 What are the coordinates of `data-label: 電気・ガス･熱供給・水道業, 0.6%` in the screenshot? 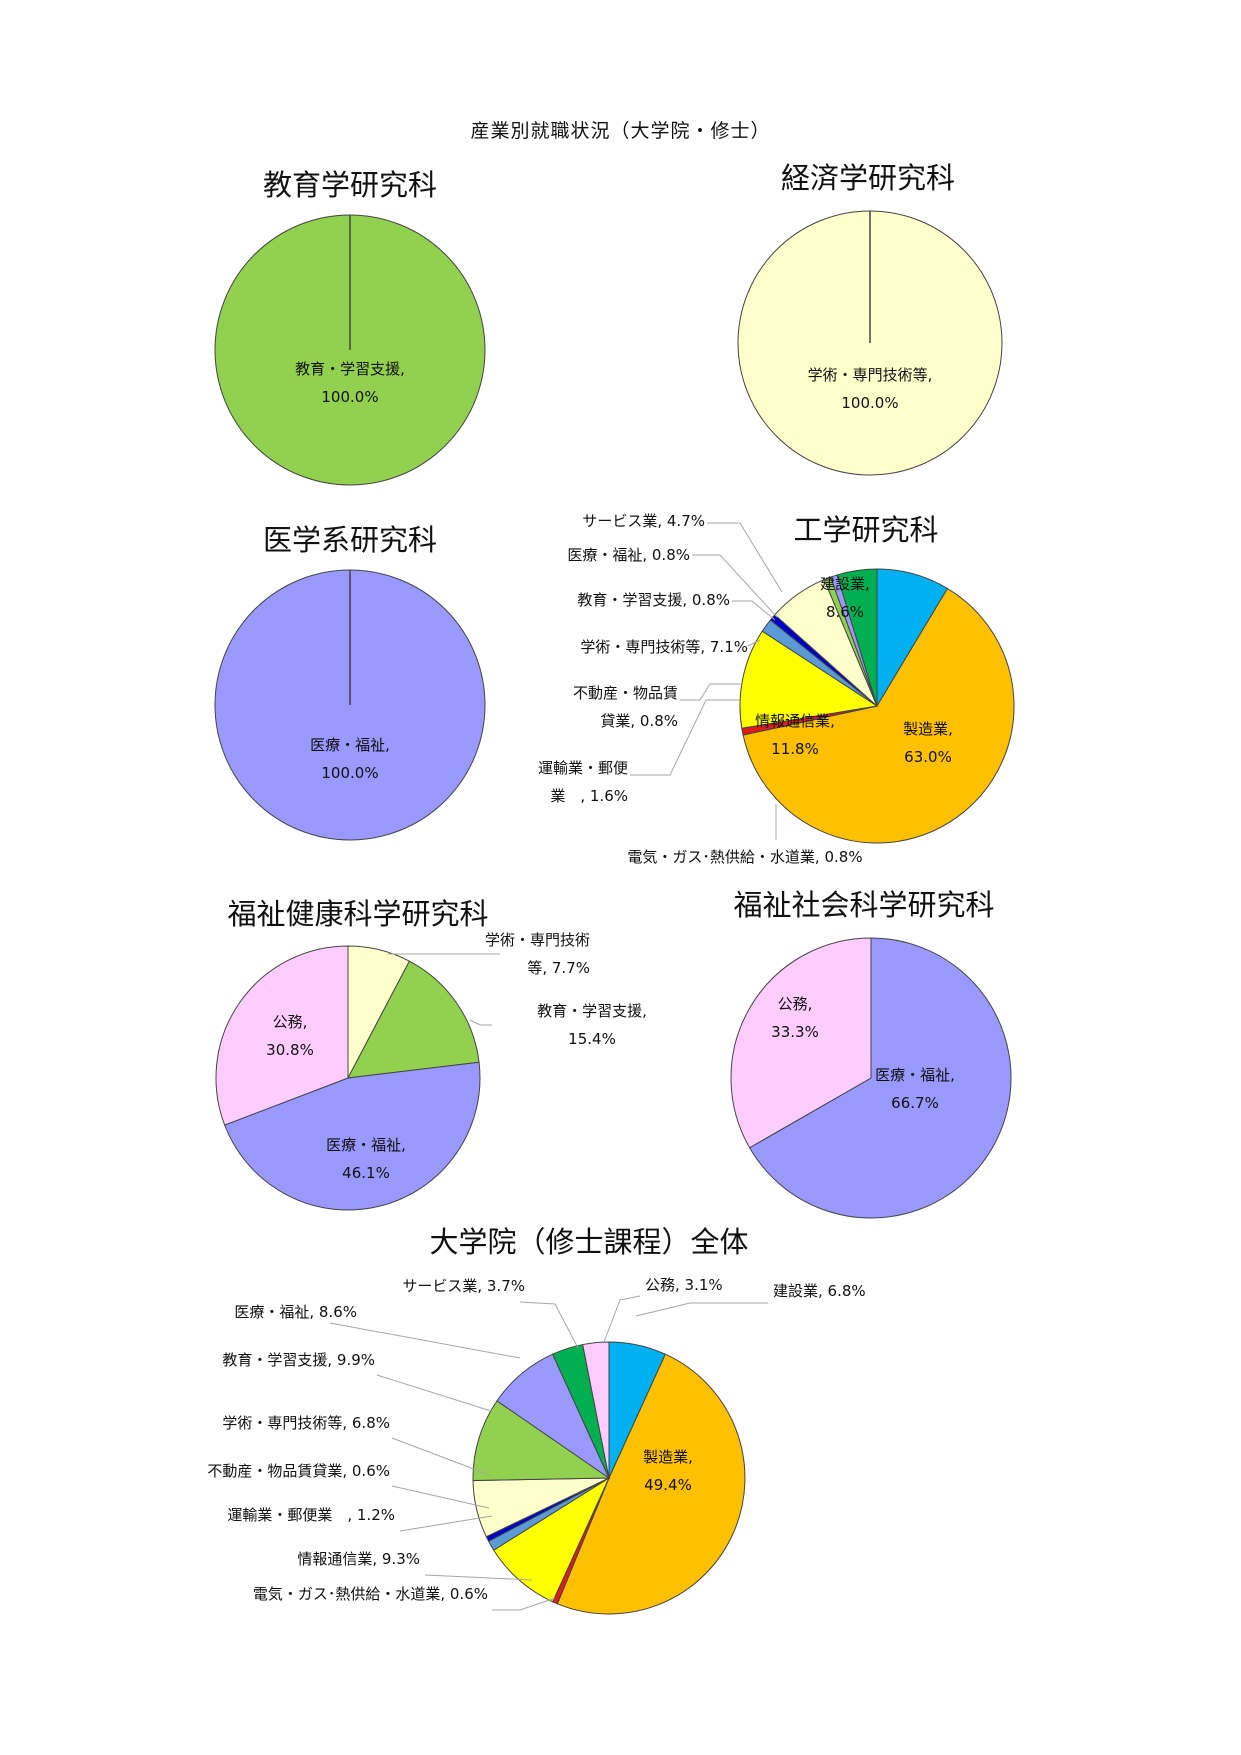 It's located at (370, 1594).